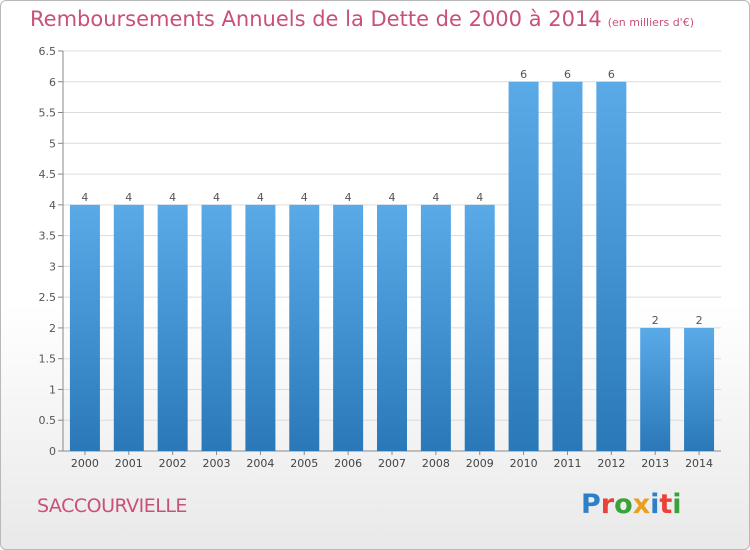  Describe the element at coordinates (650, 22) in the screenshot. I see `chart-title-unit: (en milliers d'€)` at that location.